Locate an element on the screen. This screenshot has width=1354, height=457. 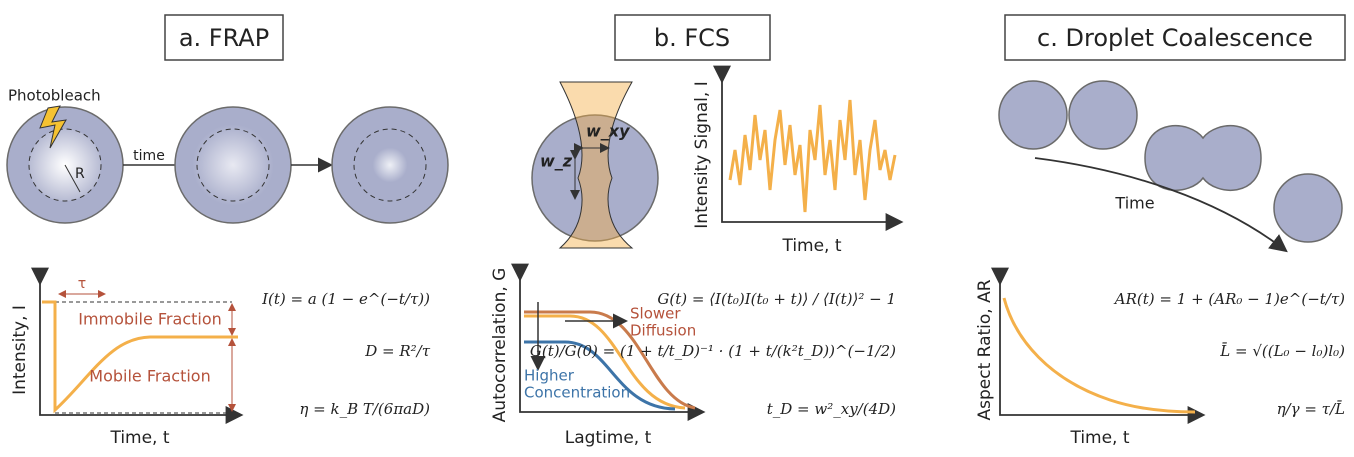
equation: D = R²/τ is located at coordinates (397, 351).